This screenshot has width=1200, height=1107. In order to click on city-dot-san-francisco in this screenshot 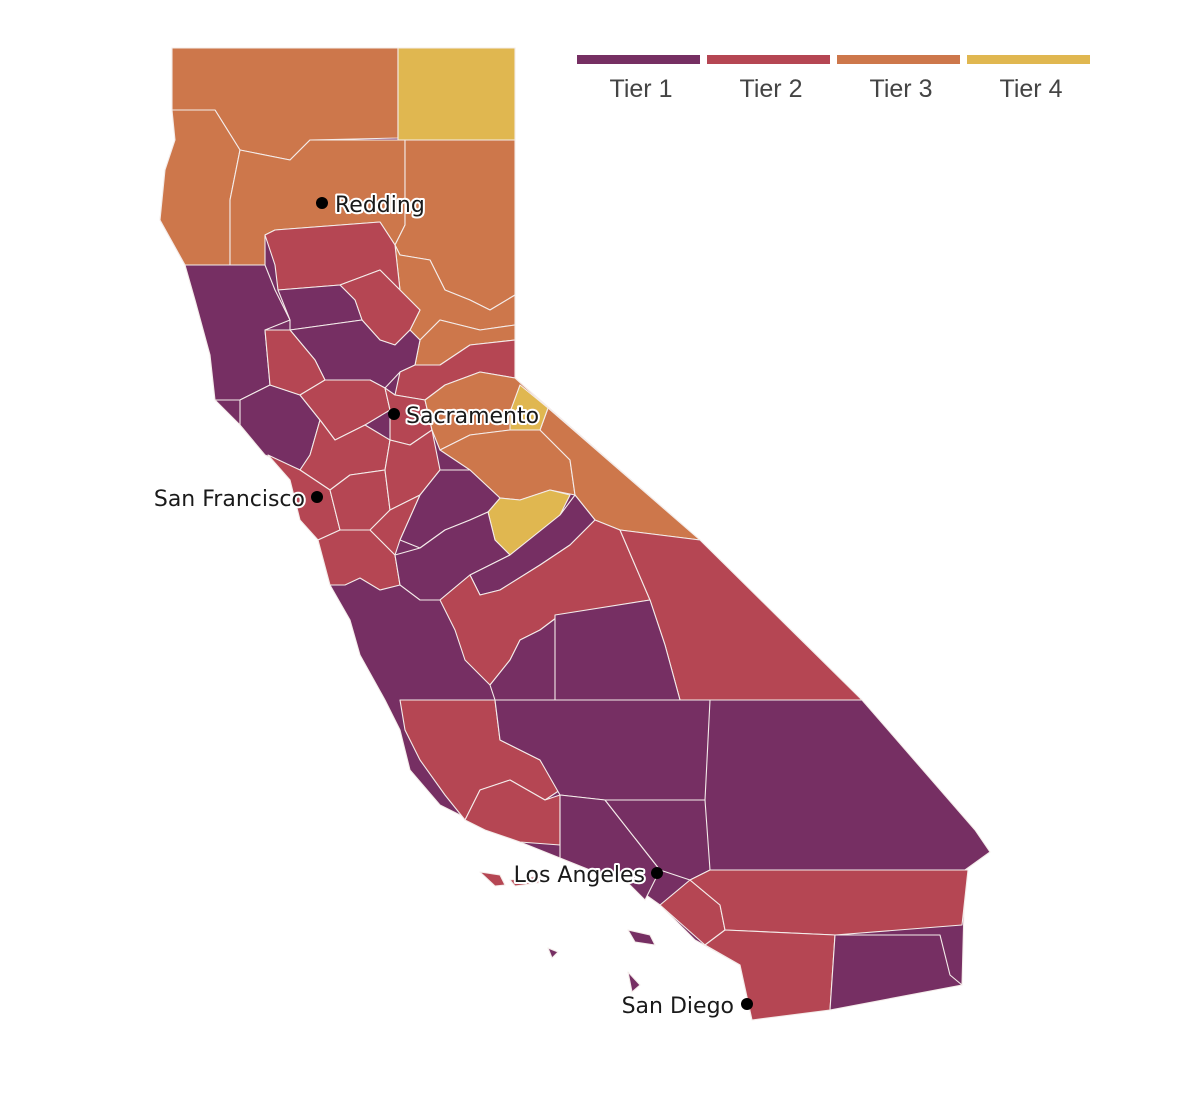, I will do `click(317, 497)`.